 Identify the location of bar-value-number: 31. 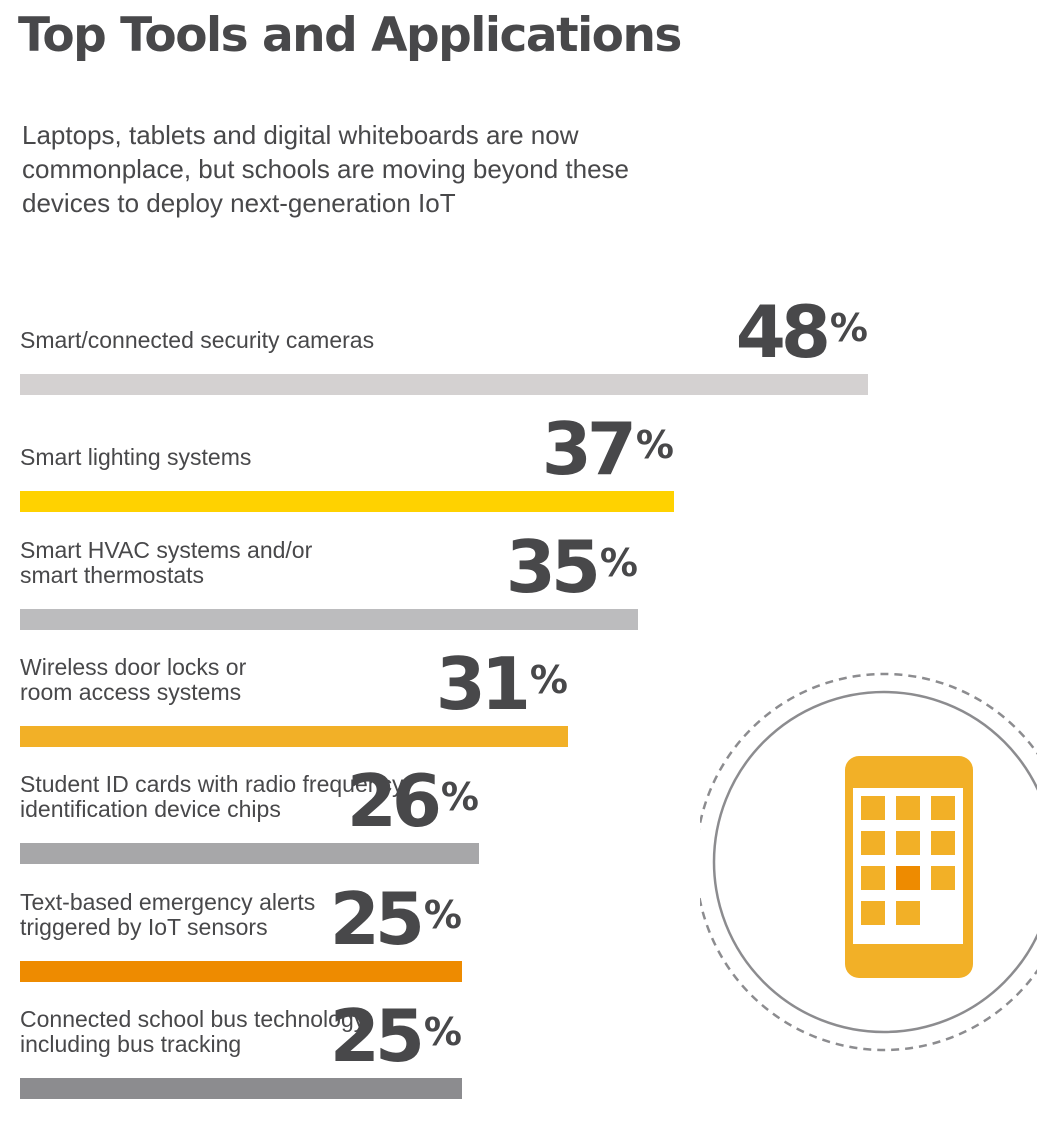
(483, 684).